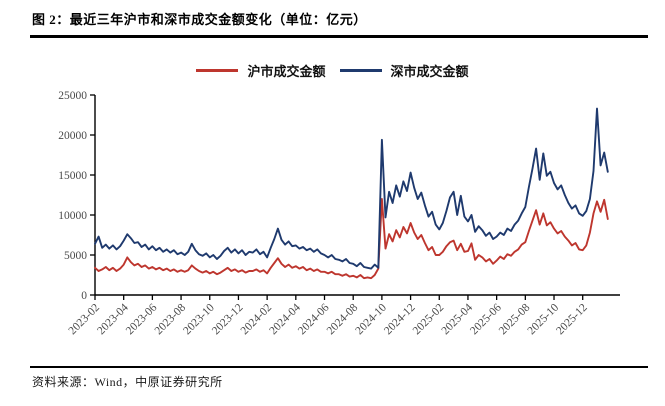  What do you see at coordinates (171, 319) in the screenshot?
I see `x-axis-tick-label: 2023-08` at bounding box center [171, 319].